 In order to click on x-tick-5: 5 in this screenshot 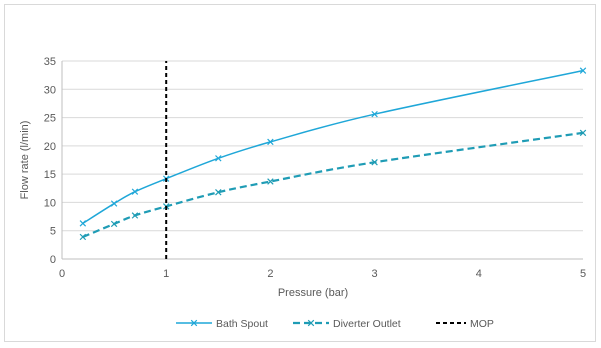, I will do `click(583, 274)`.